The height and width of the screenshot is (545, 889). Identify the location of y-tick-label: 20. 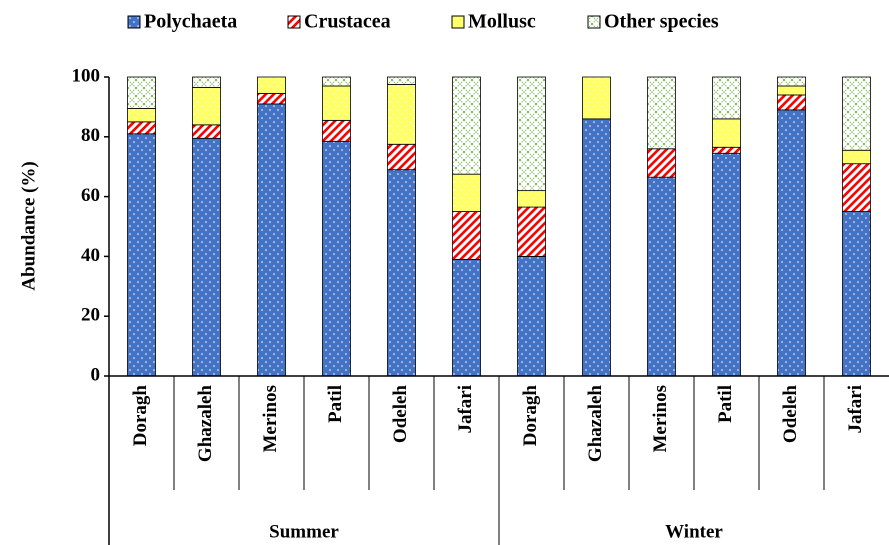
(90, 315).